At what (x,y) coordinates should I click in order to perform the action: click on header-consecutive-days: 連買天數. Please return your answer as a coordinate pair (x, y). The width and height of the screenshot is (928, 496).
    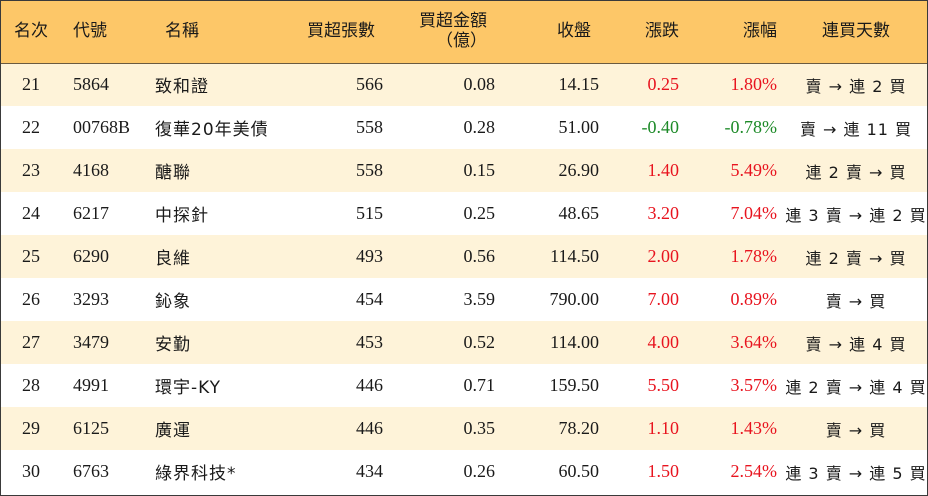
    Looking at the image, I should click on (856, 32).